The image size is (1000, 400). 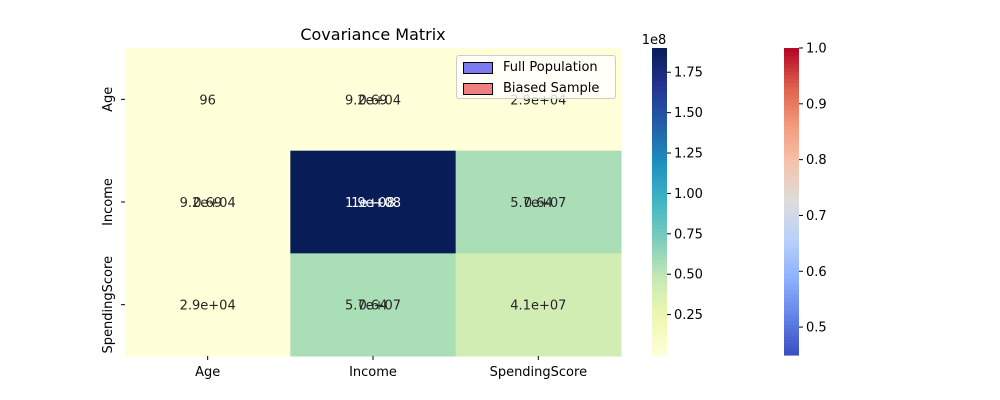 What do you see at coordinates (816, 49) in the screenshot?
I see `cbar2-tick-label: 1.0` at bounding box center [816, 49].